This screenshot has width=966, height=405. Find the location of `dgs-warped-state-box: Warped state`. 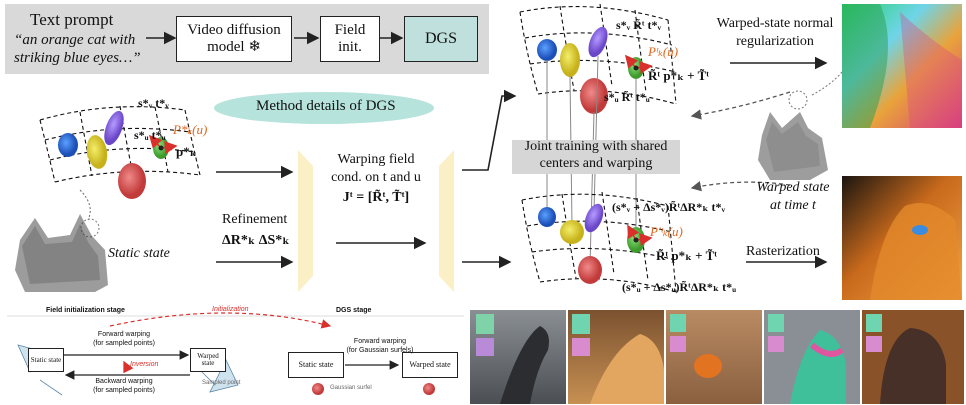

dgs-warped-state-box: Warped state is located at coordinates (430, 365).